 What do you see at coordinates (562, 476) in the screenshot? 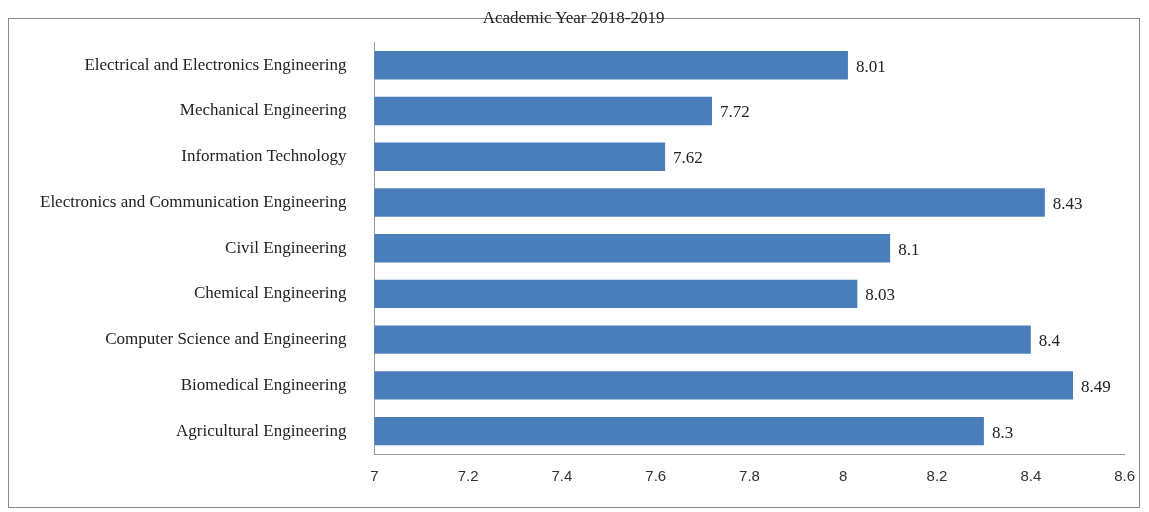
I see `x-tick-label: 7.4` at bounding box center [562, 476].